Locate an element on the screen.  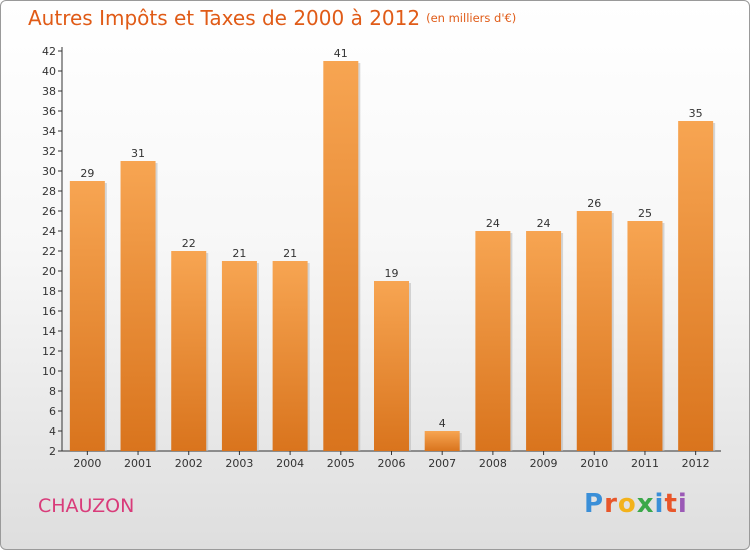
bar-2009 is located at coordinates (544, 341).